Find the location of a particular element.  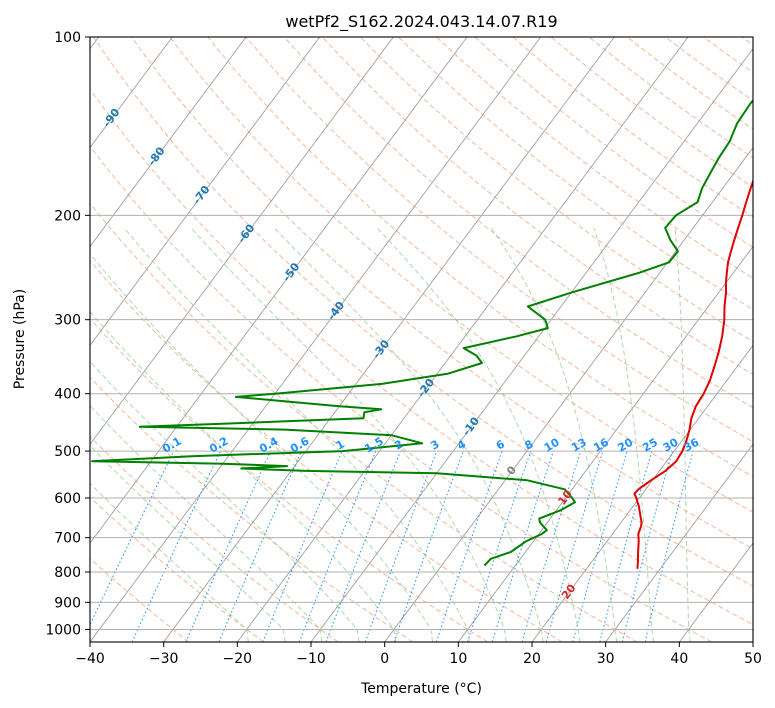

x-axis: −40 −30 −20 −10 0 10 20 30 40 50 is located at coordinates (418, 654).